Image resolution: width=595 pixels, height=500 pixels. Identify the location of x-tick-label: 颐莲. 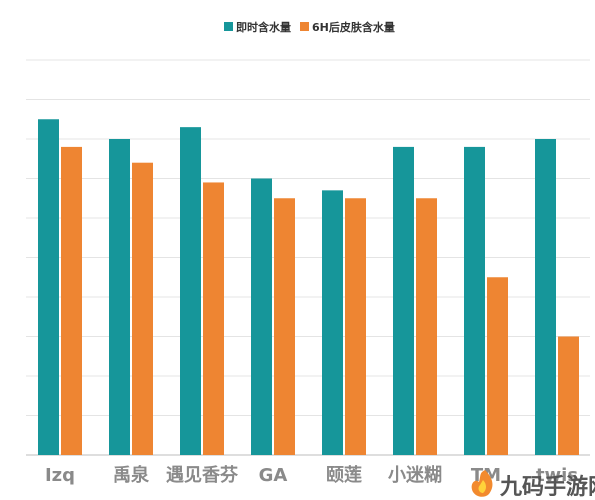
(344, 475).